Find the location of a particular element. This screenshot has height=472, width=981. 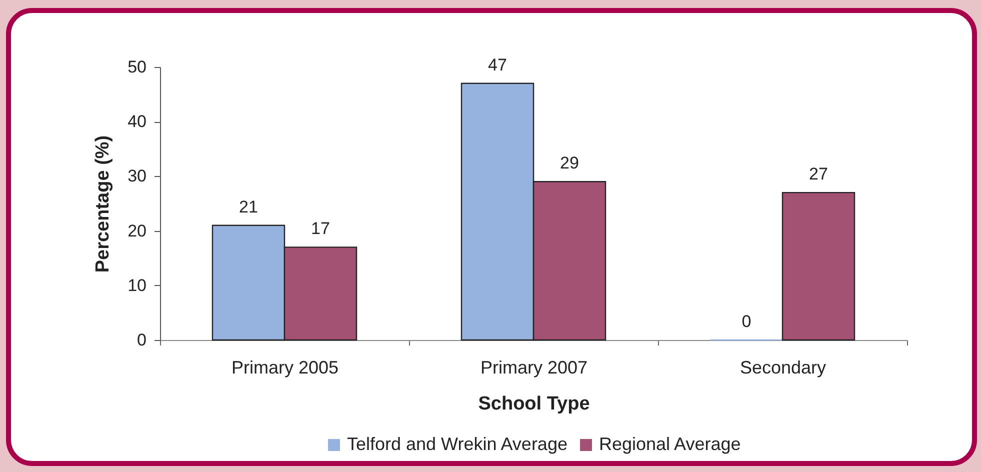

data-label: 29 is located at coordinates (569, 163).